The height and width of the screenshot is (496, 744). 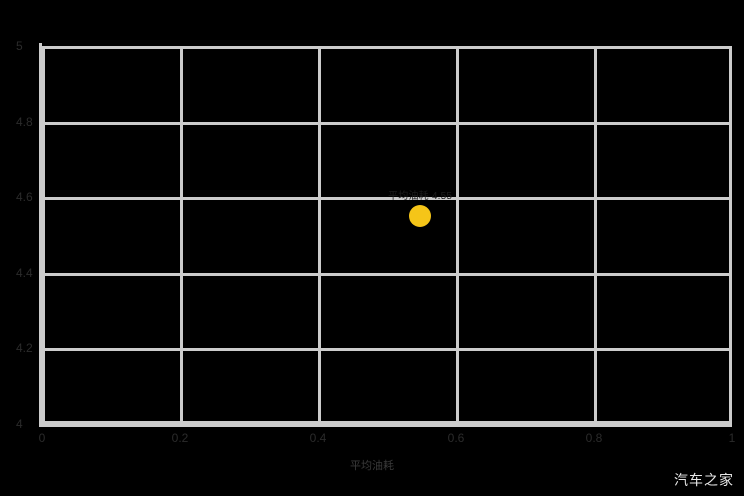 What do you see at coordinates (594, 438) in the screenshot?
I see `x-axis-tick-label: 0.8` at bounding box center [594, 438].